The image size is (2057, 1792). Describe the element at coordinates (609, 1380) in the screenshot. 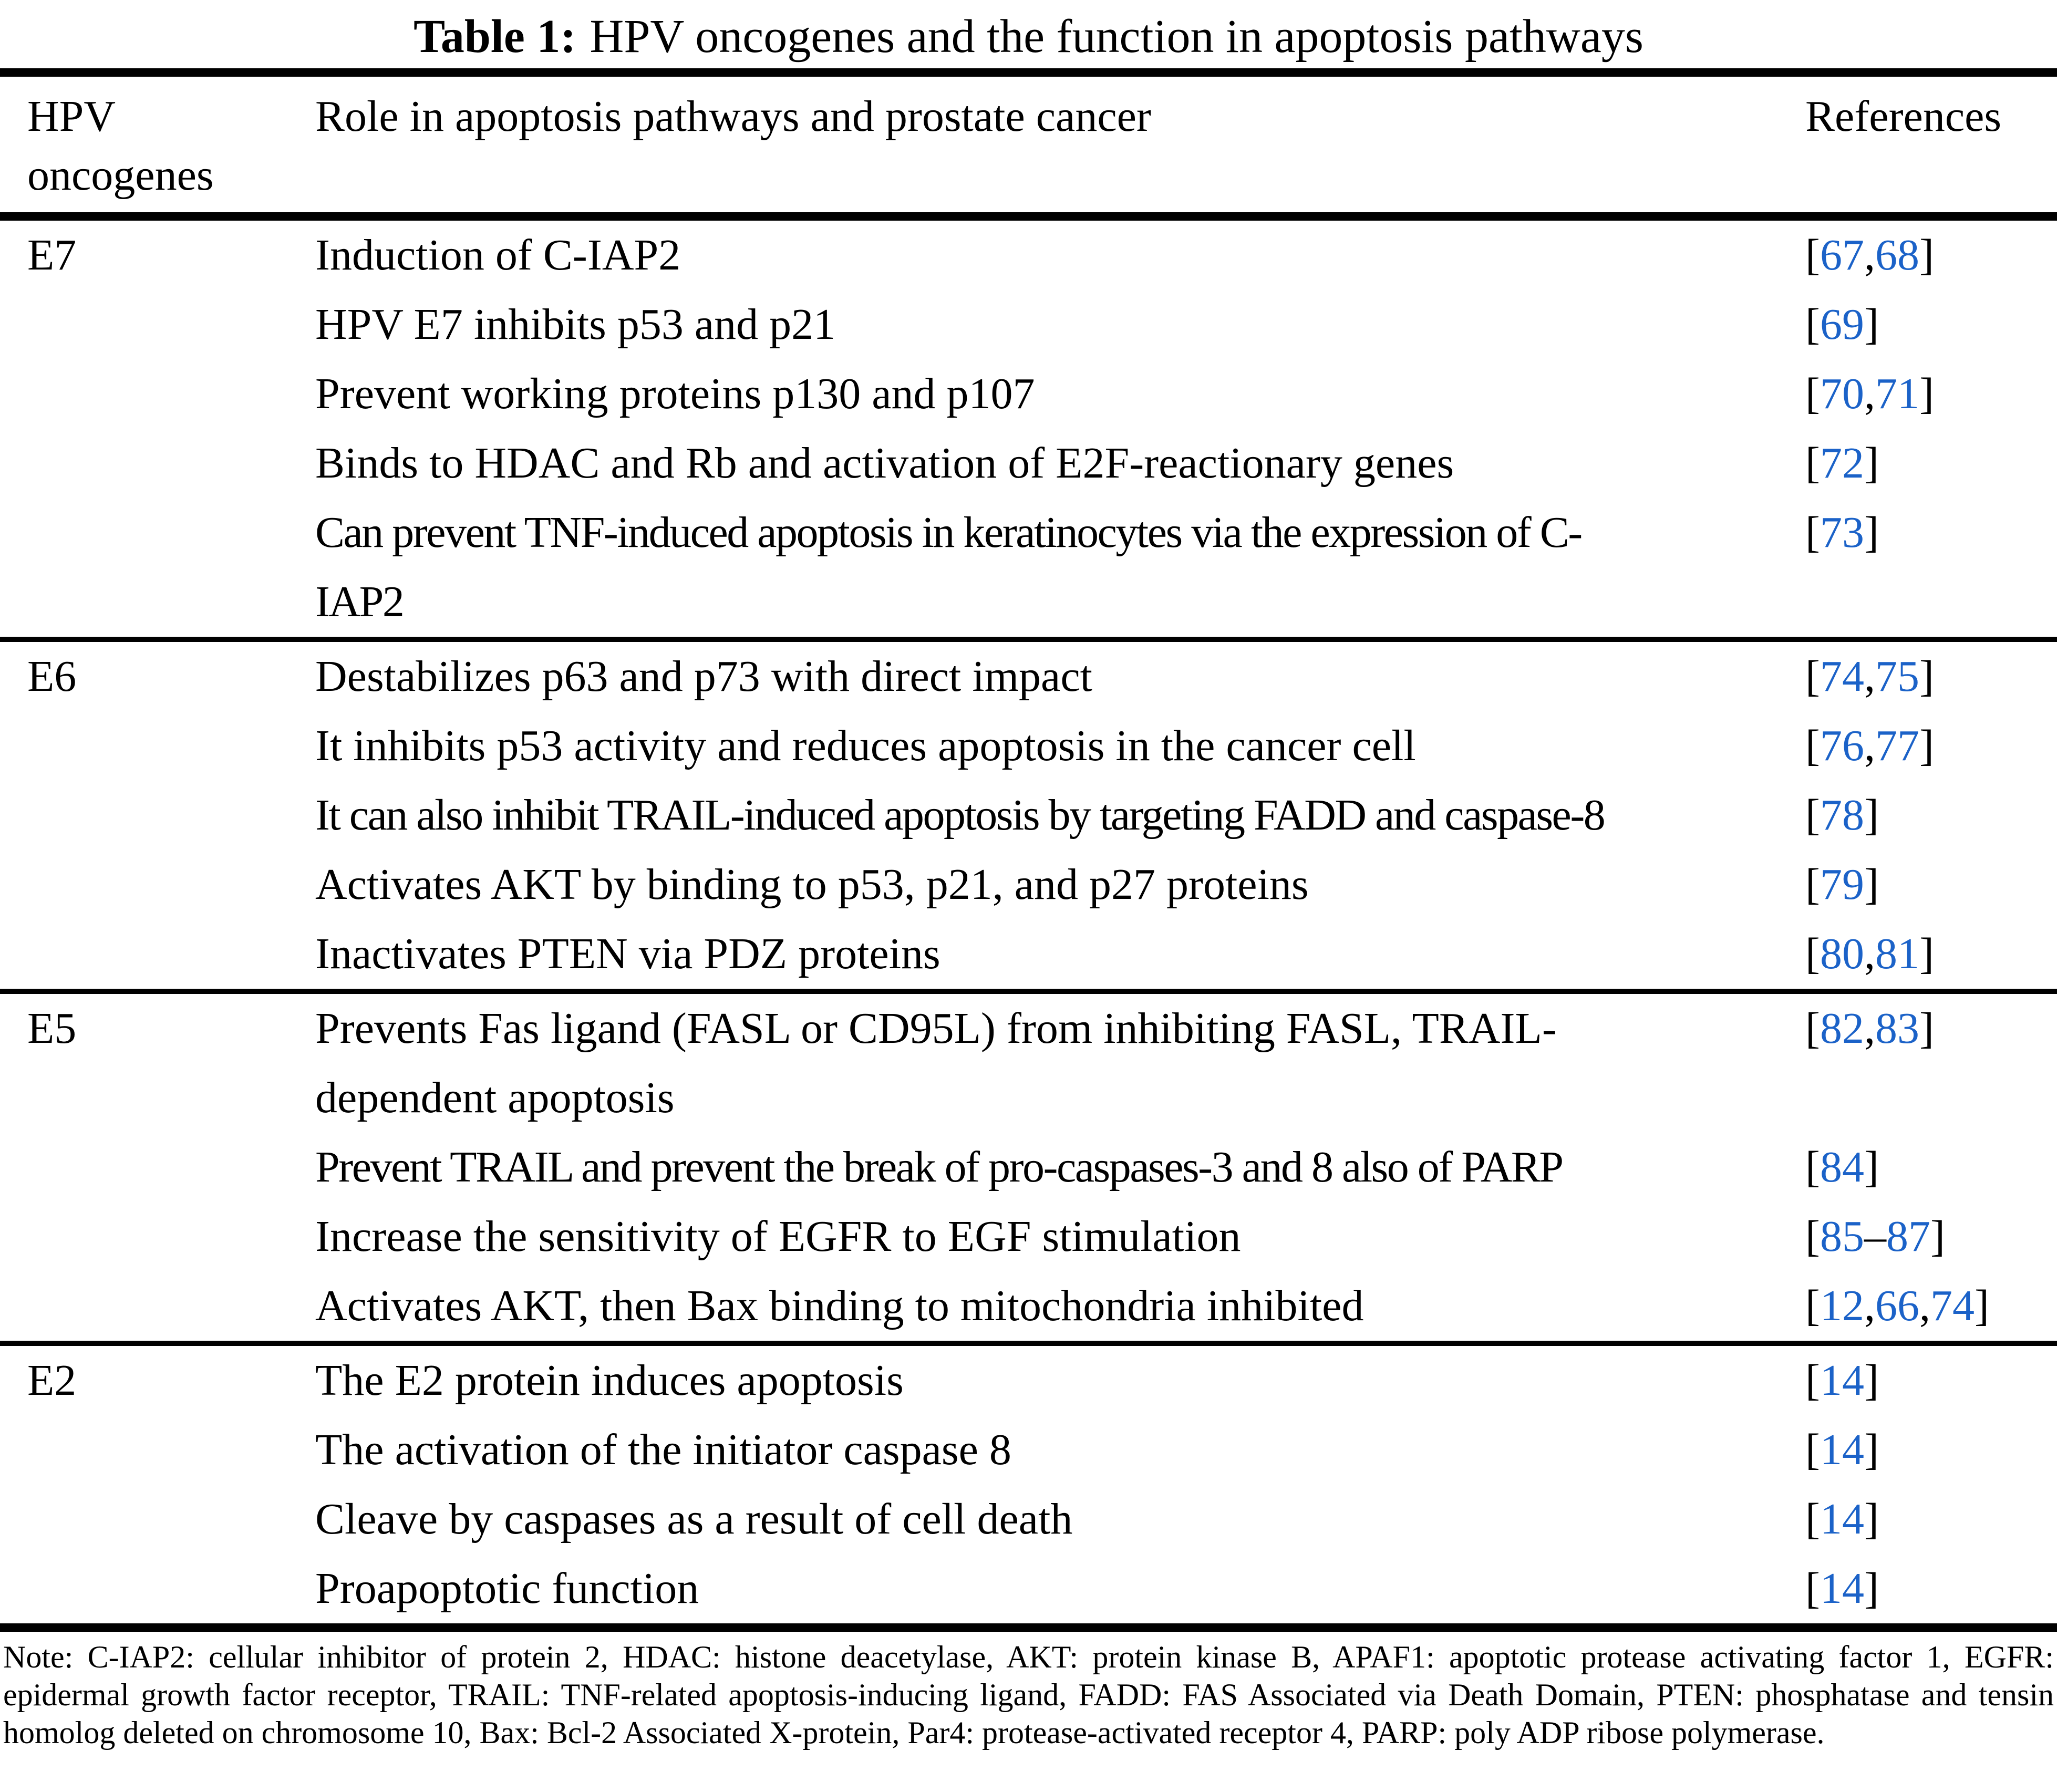

I see `role-description: The E2 protein induces apoptosis` at that location.